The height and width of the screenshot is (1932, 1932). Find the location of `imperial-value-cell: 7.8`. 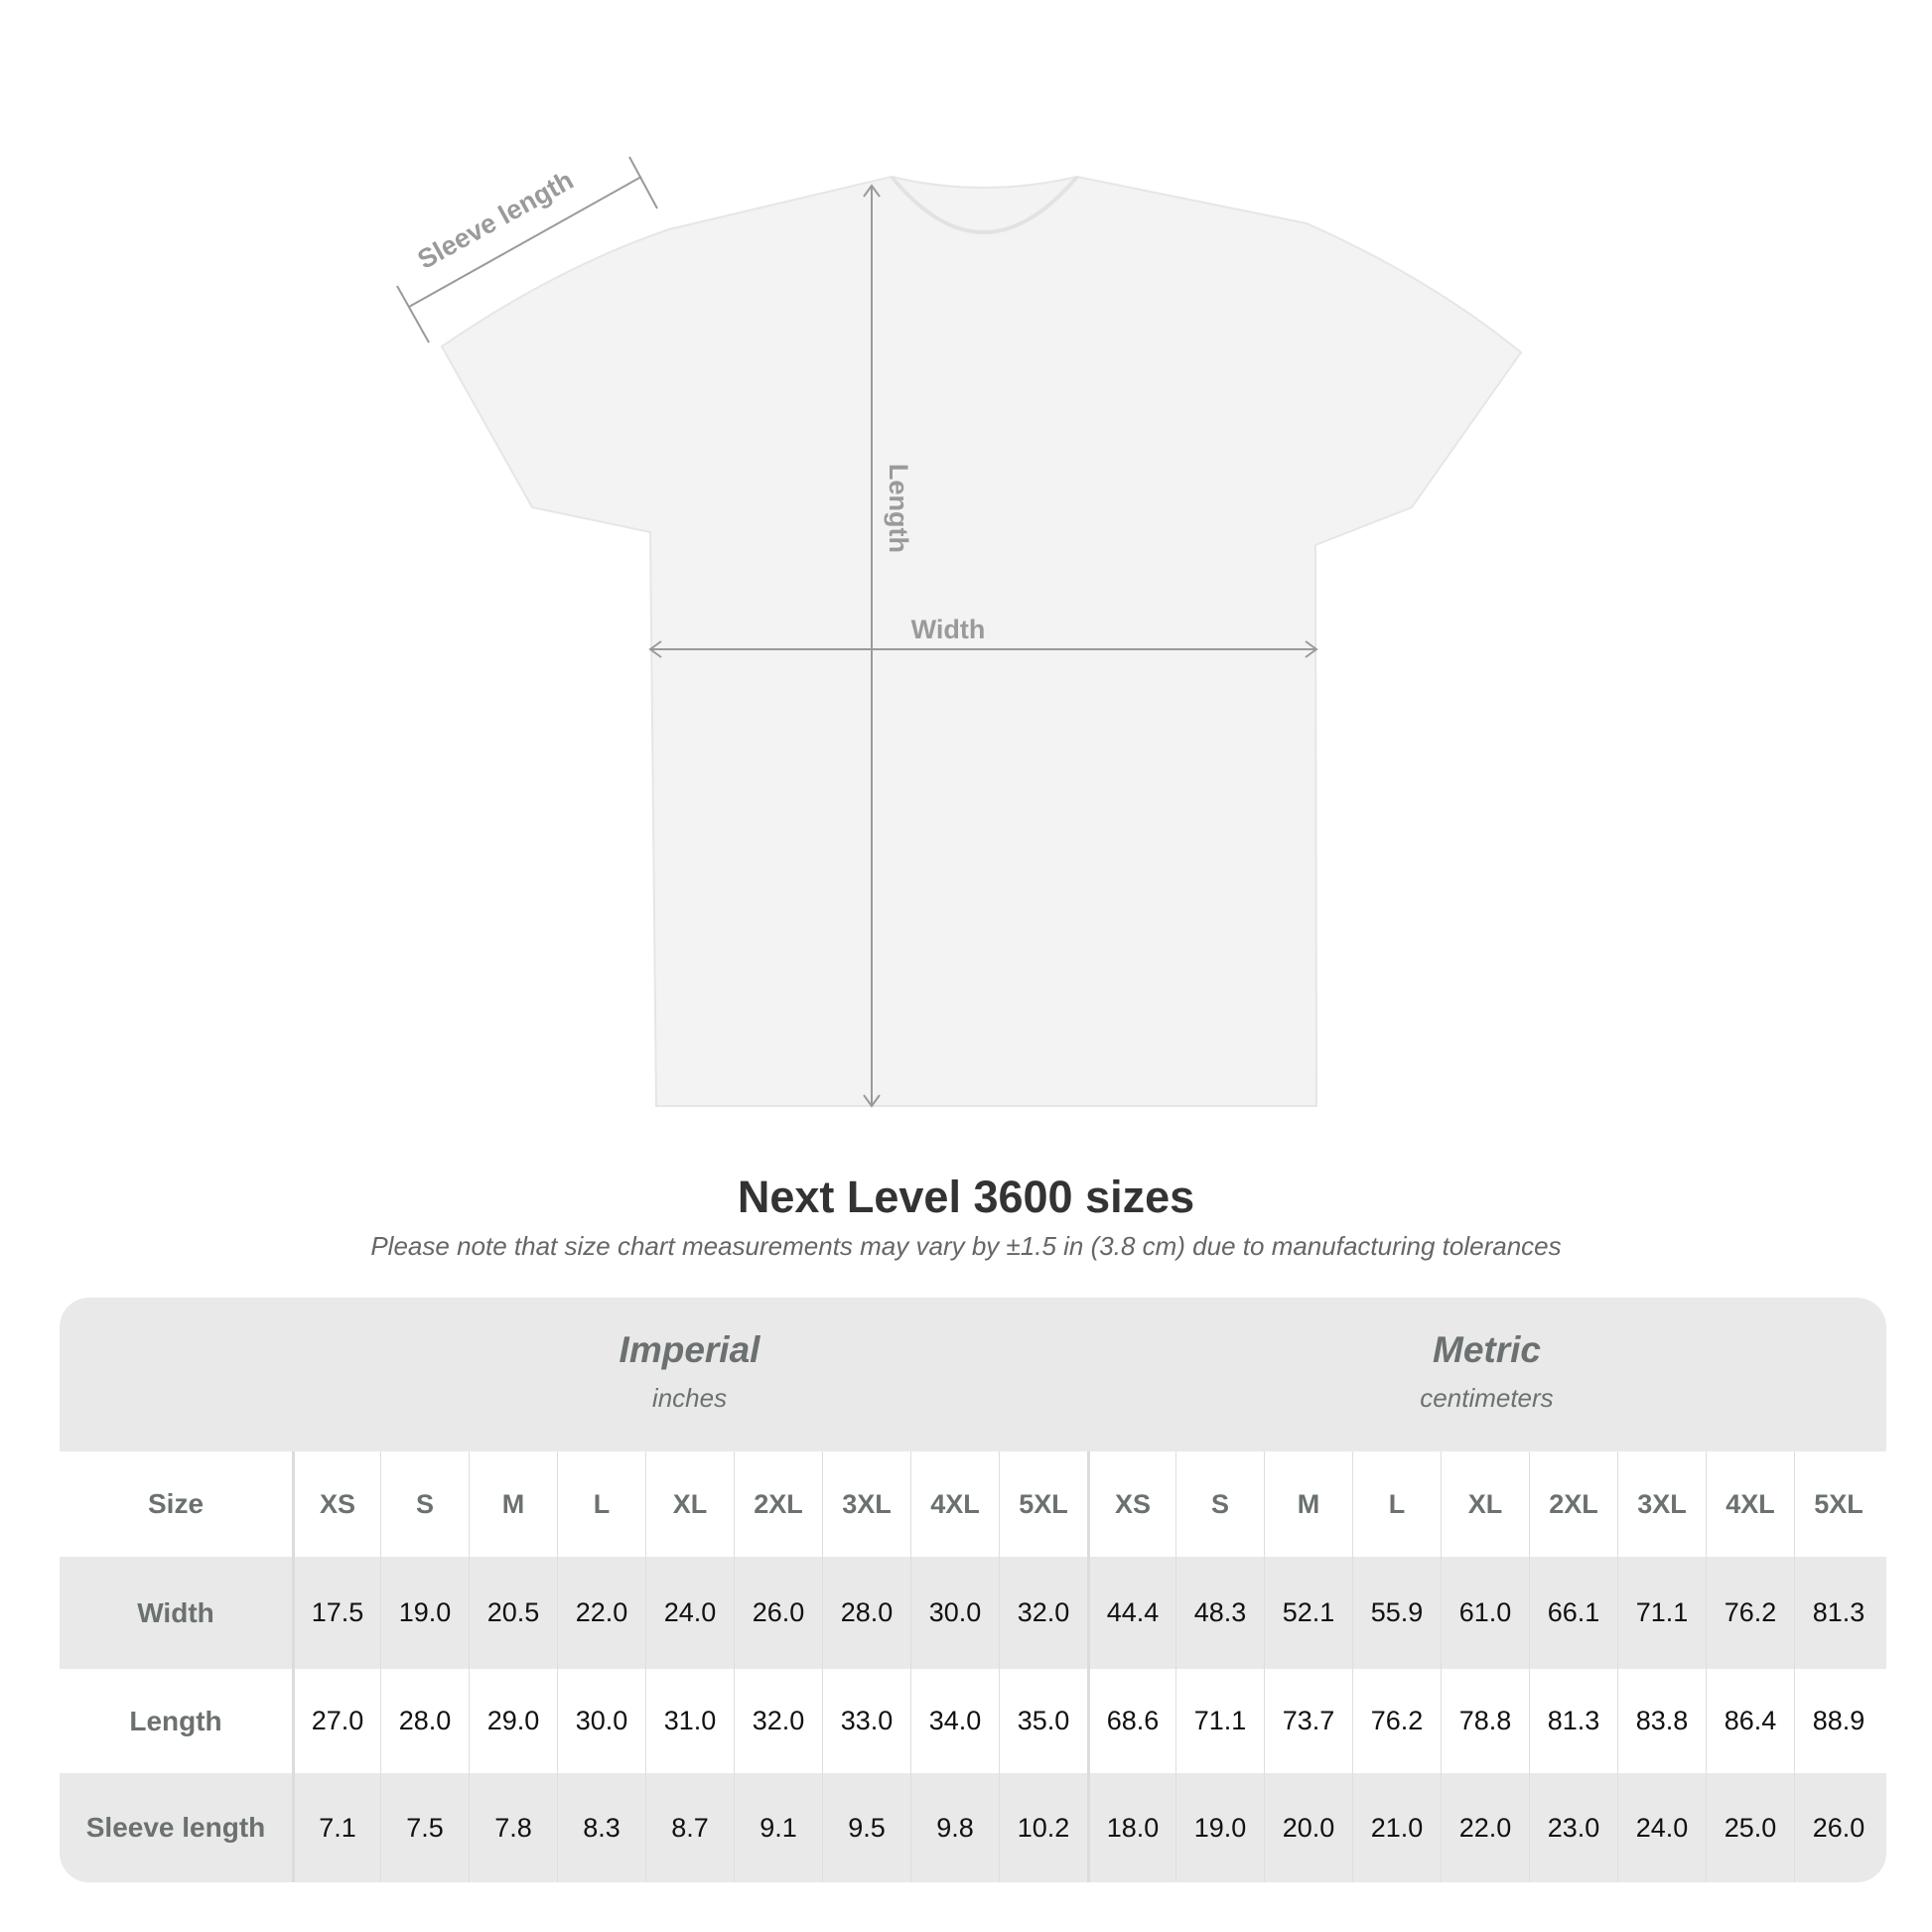

imperial-value-cell: 7.8 is located at coordinates (513, 1828).